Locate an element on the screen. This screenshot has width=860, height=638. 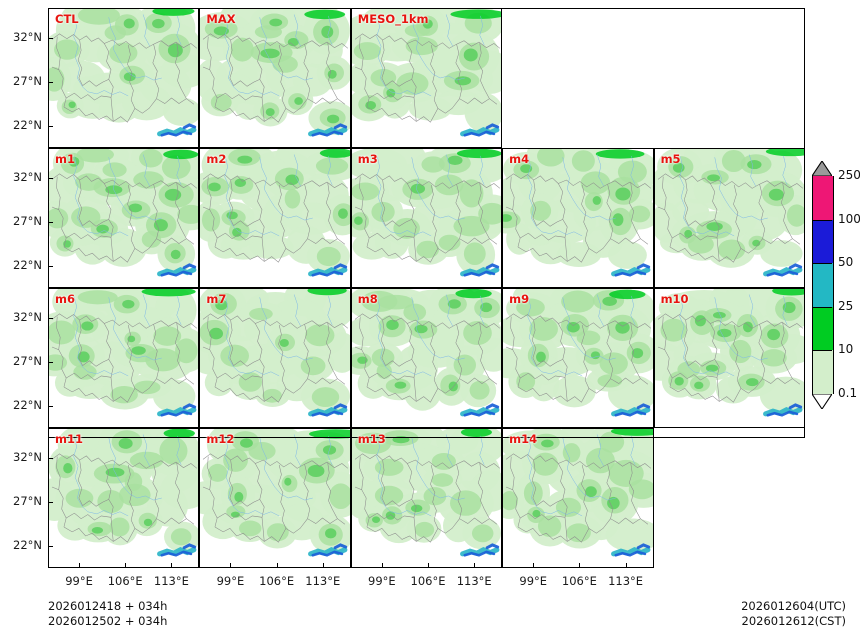
colorbar-under-arrow is located at coordinates (822, 401).